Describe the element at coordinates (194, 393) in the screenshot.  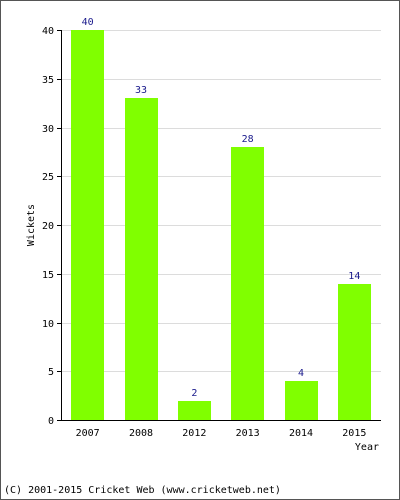
I see `value-label-2012: 2` at that location.